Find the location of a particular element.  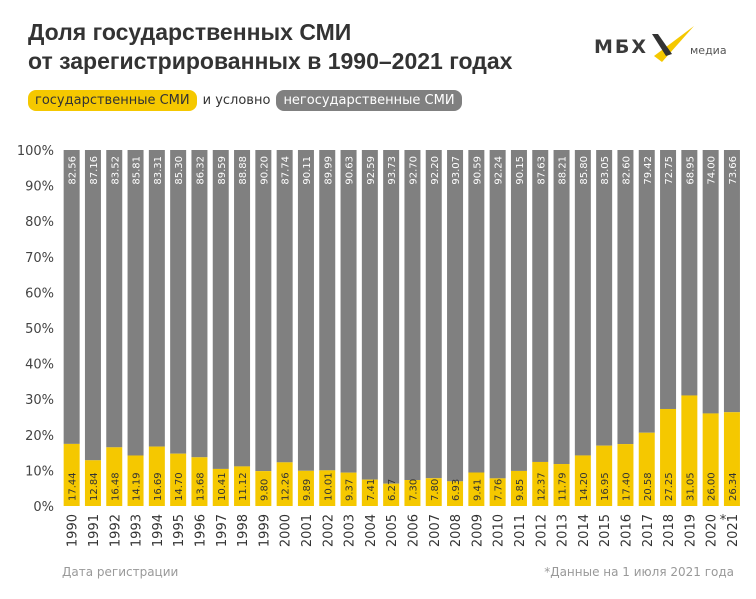

data-label-state: 27.25 is located at coordinates (669, 486).